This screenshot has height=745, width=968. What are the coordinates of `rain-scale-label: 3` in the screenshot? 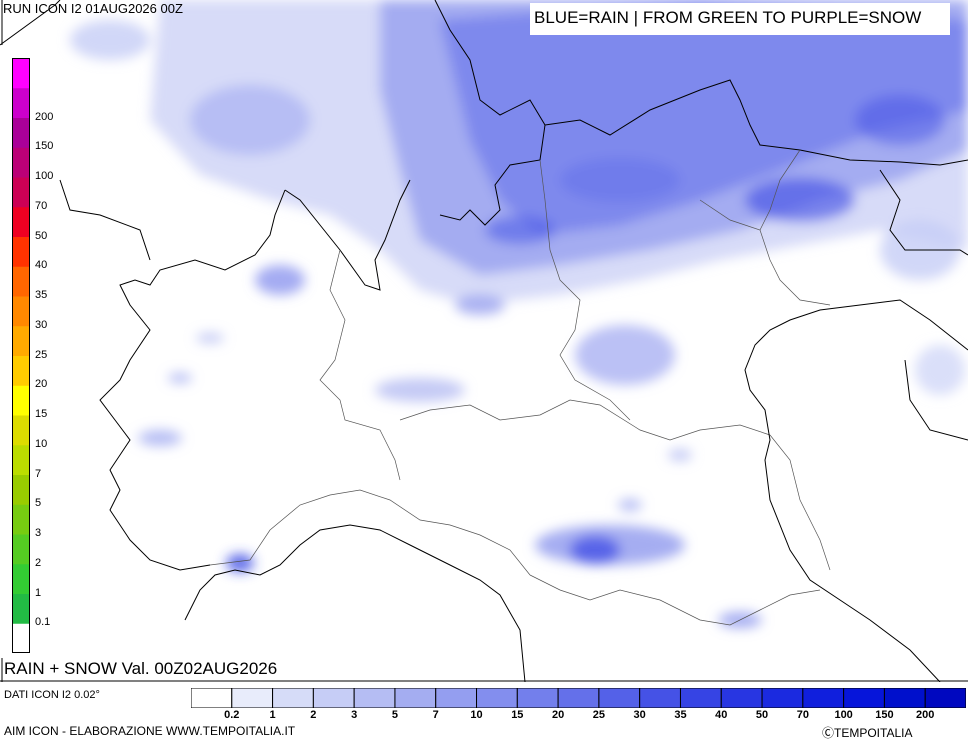 It's located at (354, 715).